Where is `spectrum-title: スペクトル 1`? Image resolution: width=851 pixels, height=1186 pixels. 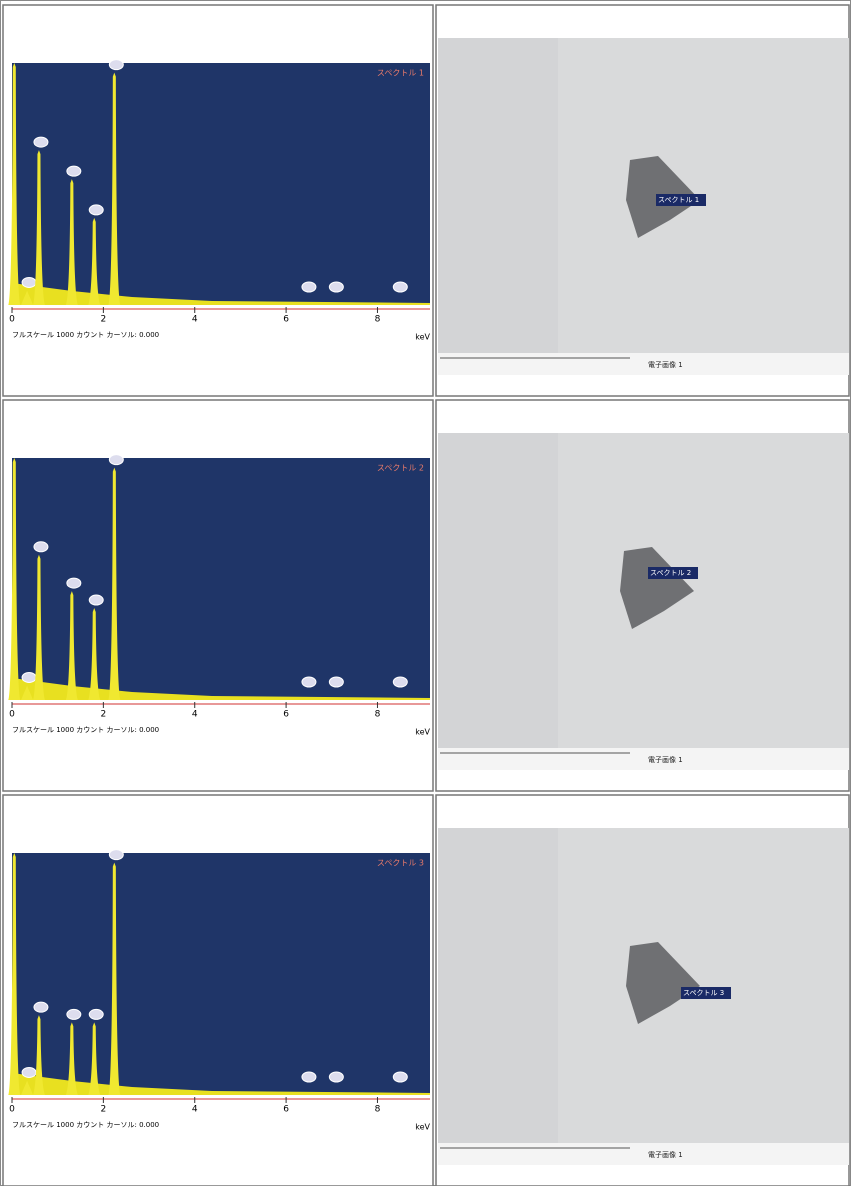
spectrum-title: スペクトル 1 is located at coordinates (400, 73).